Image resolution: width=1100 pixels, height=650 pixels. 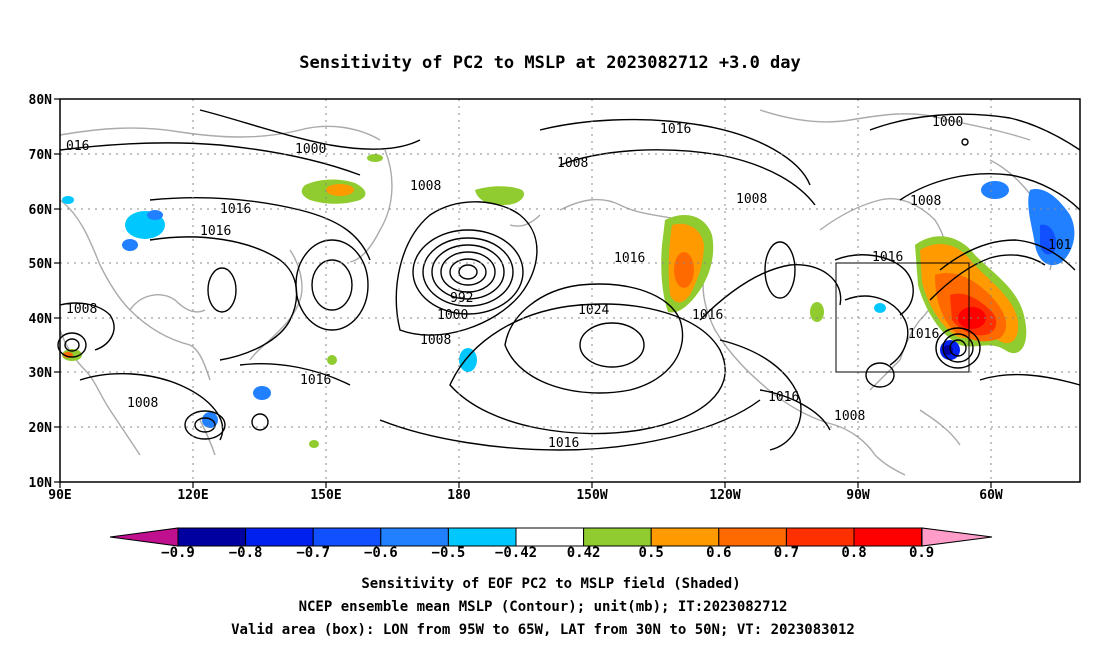 I want to click on lon-label: 120E, so click(x=192, y=495).